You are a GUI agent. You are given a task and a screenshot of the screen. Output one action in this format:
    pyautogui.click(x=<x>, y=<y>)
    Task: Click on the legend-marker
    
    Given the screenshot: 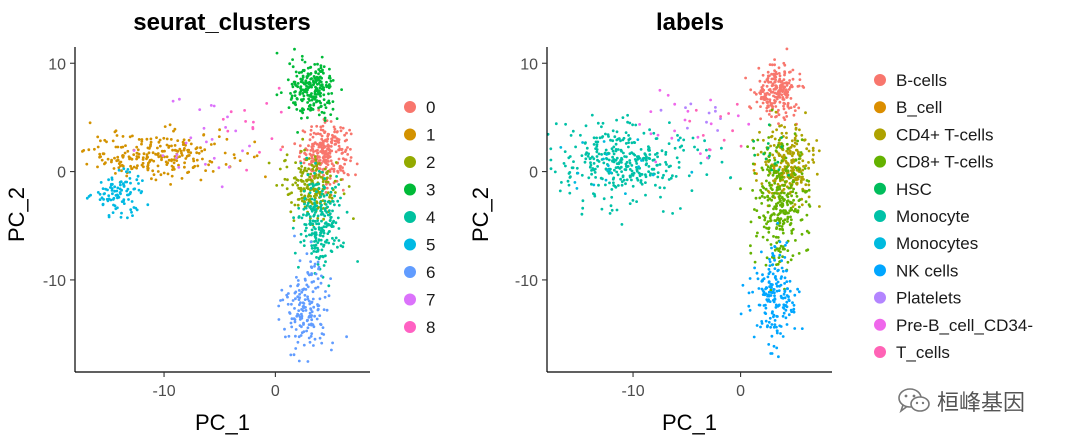 What is the action you would take?
    pyautogui.click(x=880, y=216)
    